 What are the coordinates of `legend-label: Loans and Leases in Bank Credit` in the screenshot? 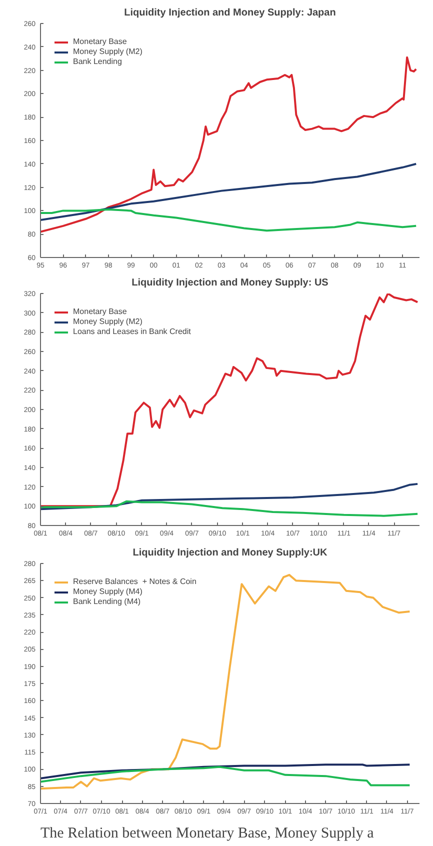 It's located at (132, 331).